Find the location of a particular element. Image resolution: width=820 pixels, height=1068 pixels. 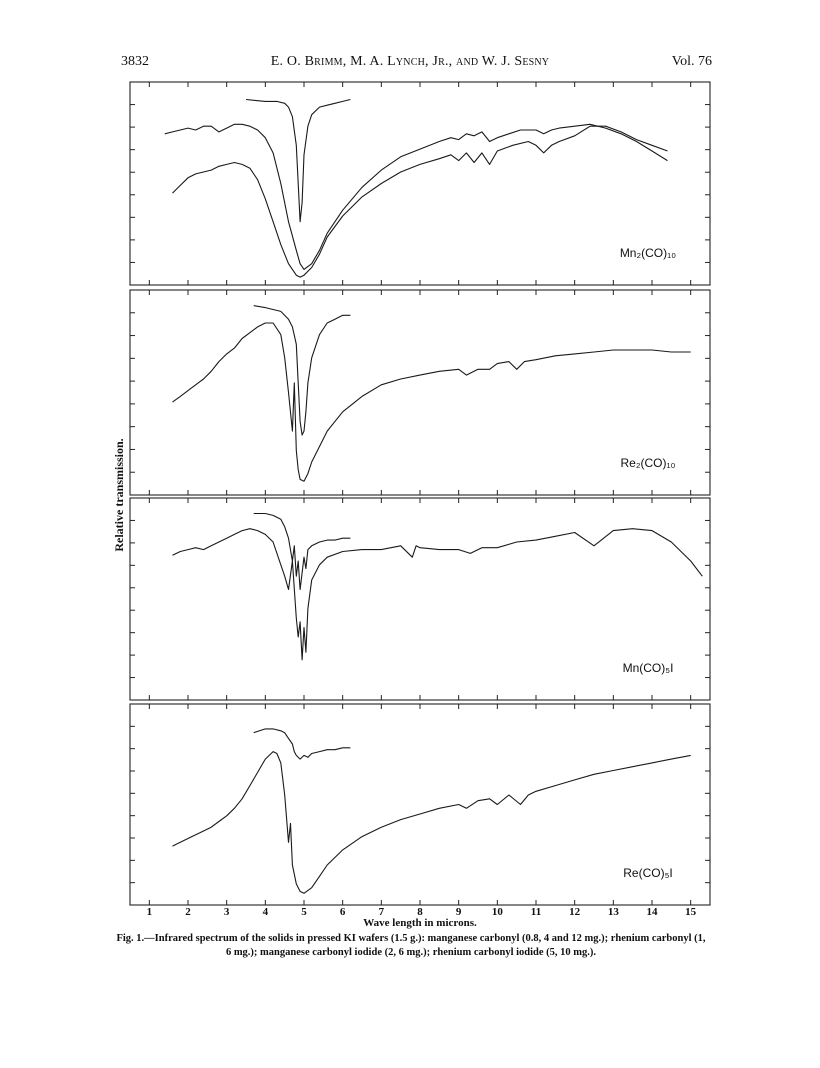

x-tick-label: 2 is located at coordinates (188, 912).